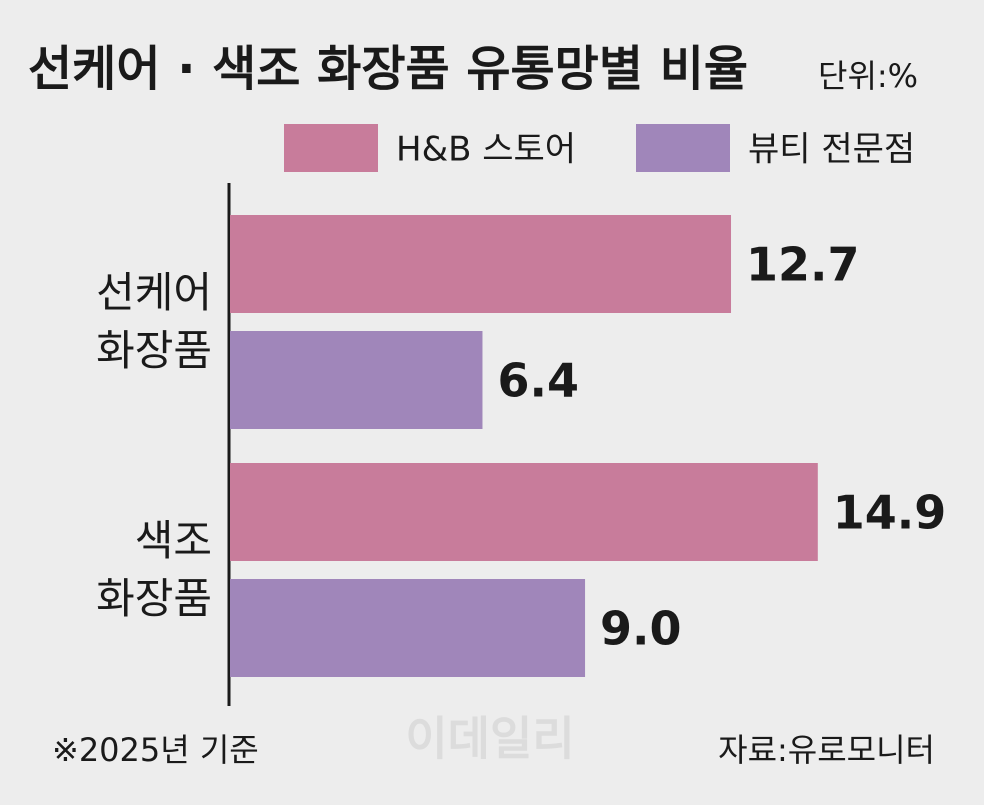 This screenshot has width=984, height=805. What do you see at coordinates (641, 629) in the screenshot?
I see `value-label: 9.0` at bounding box center [641, 629].